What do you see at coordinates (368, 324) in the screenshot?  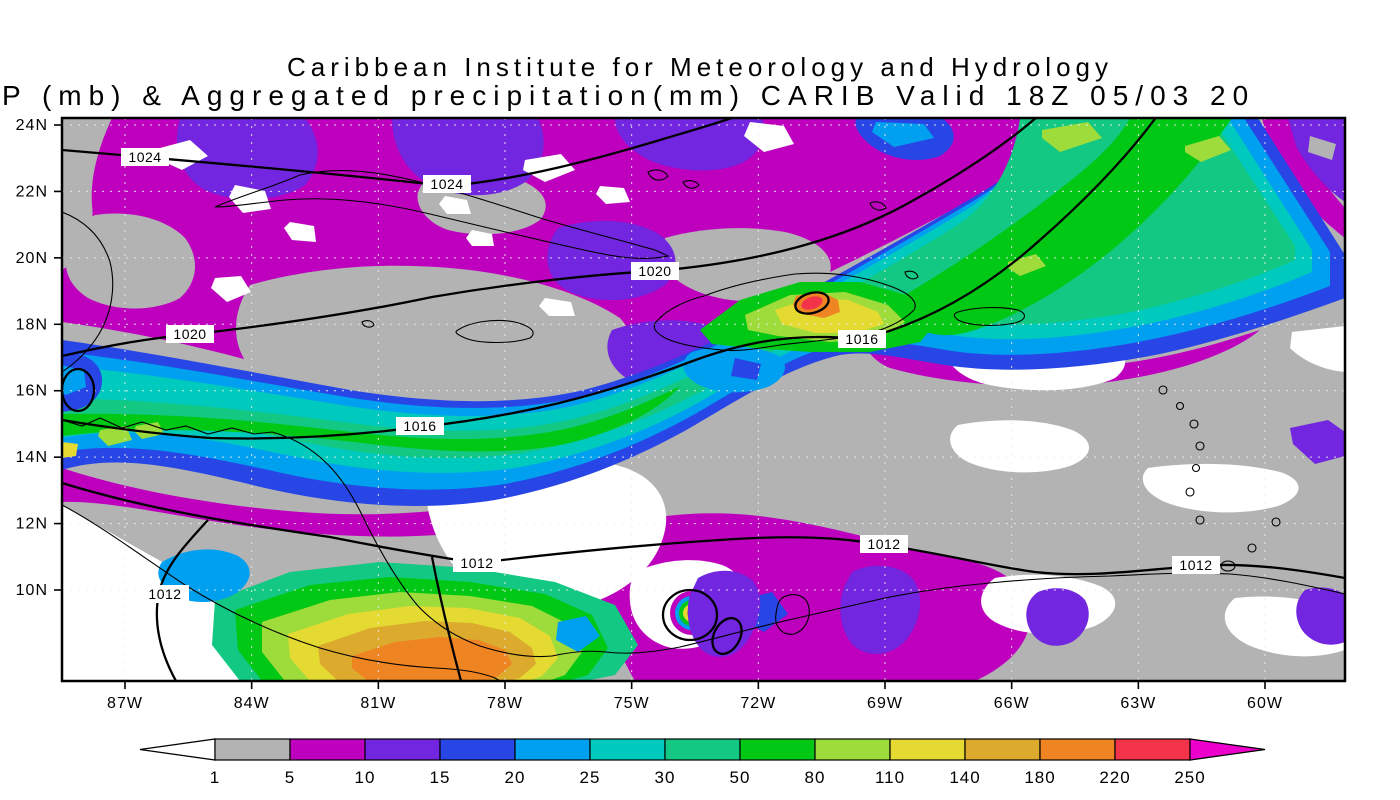 I see `coastline-cayman` at bounding box center [368, 324].